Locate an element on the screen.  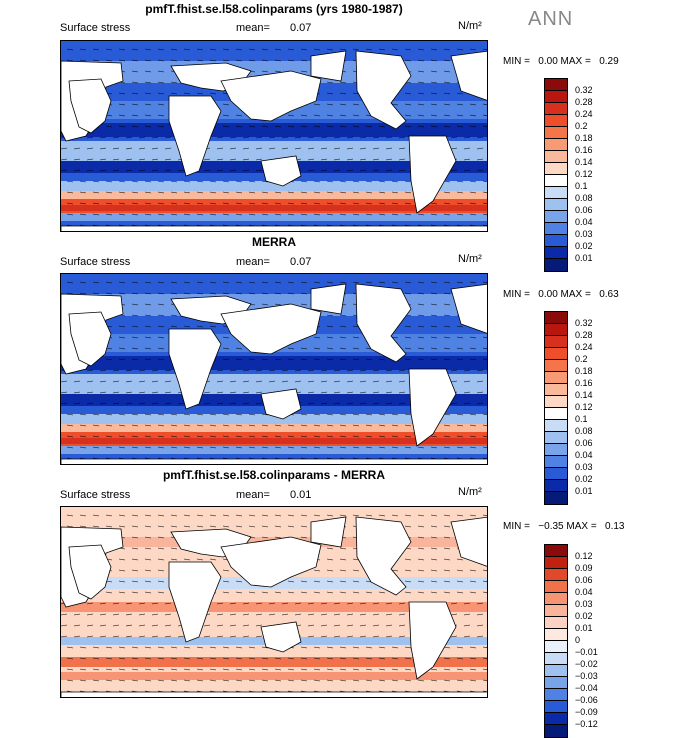
panel-3-colorbar is located at coordinates (556, 641).